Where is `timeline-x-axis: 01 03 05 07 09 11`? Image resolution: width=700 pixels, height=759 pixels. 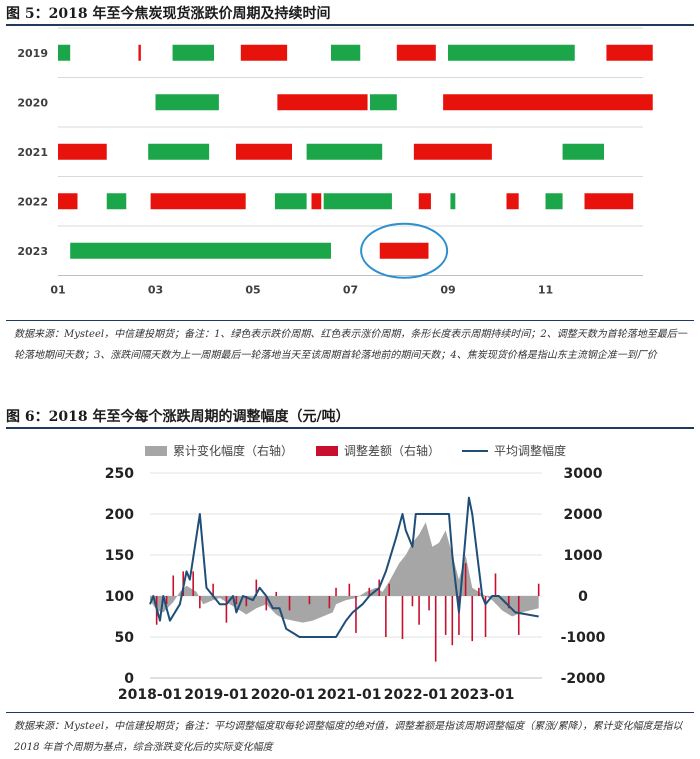 timeline-x-axis: 01 03 05 07 09 11 is located at coordinates (346, 286).